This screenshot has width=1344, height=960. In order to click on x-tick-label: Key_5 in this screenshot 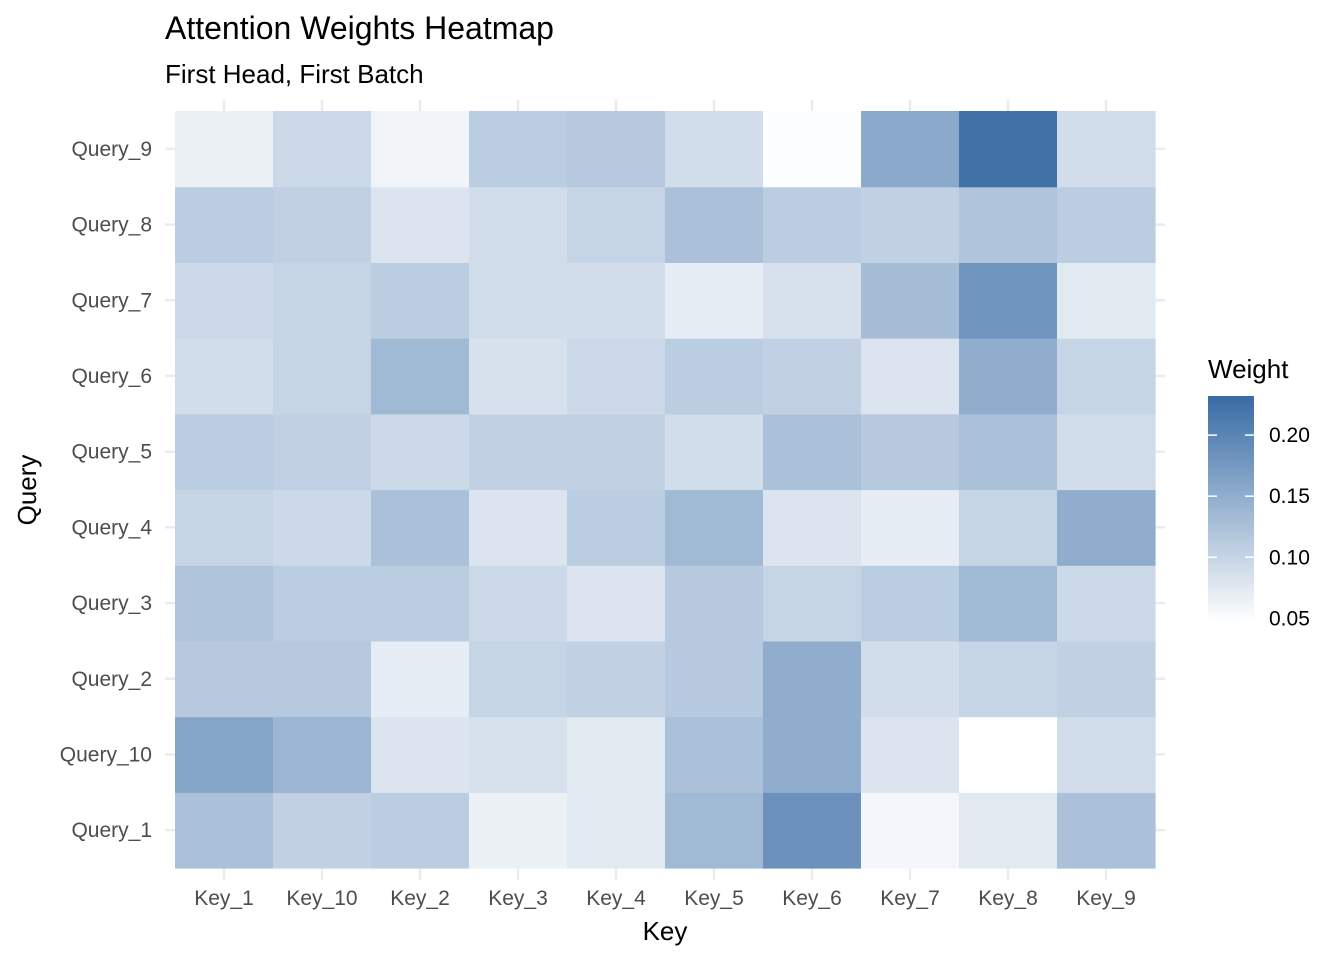, I will do `click(714, 898)`.